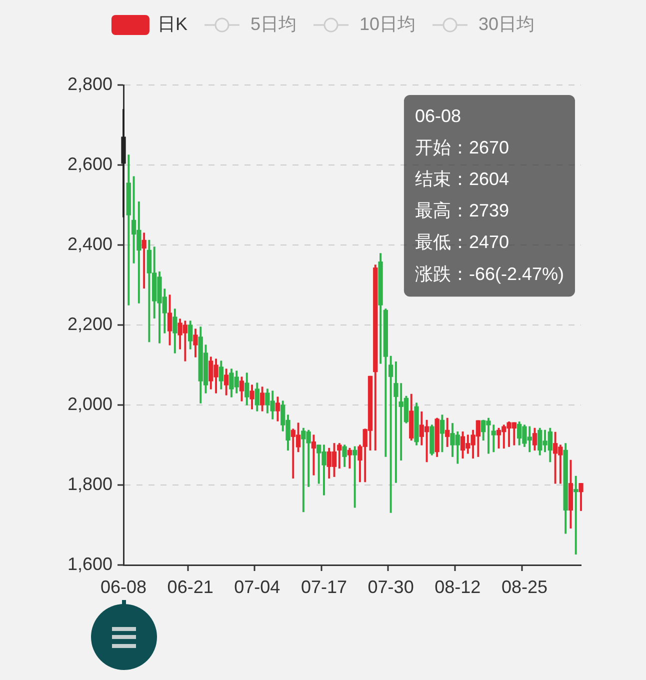 Image resolution: width=646 pixels, height=680 pixels. Describe the element at coordinates (323, 586) in the screenshot. I see `x-tick-label: 07-17` at that location.